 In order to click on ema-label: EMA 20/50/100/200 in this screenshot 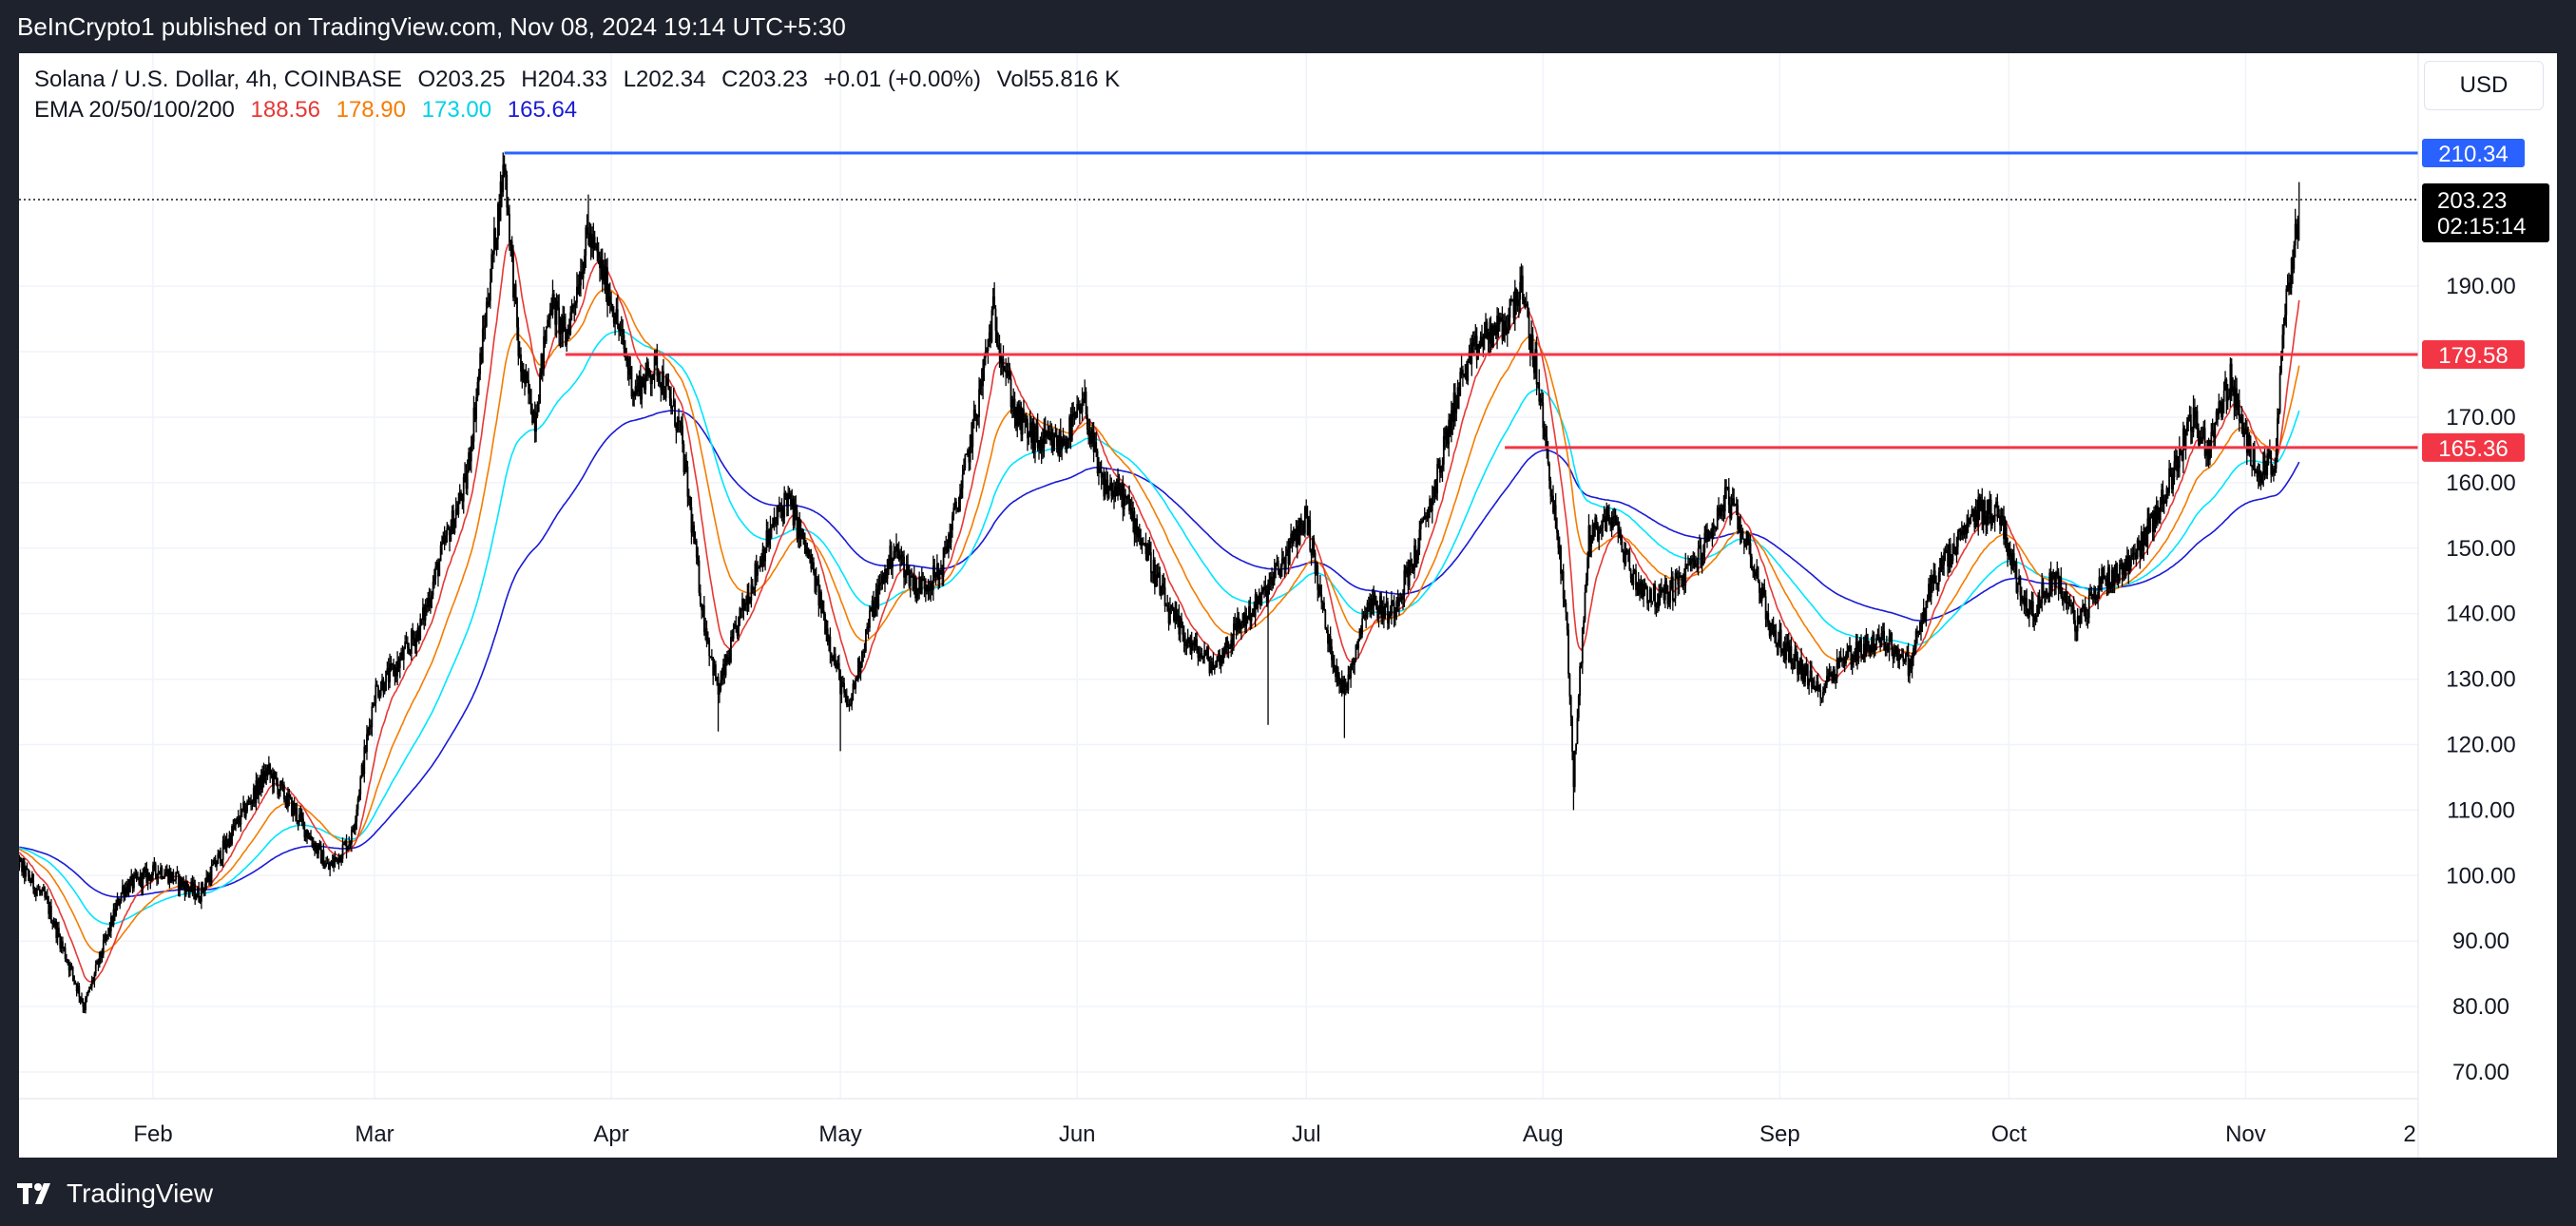, I will do `click(134, 110)`.